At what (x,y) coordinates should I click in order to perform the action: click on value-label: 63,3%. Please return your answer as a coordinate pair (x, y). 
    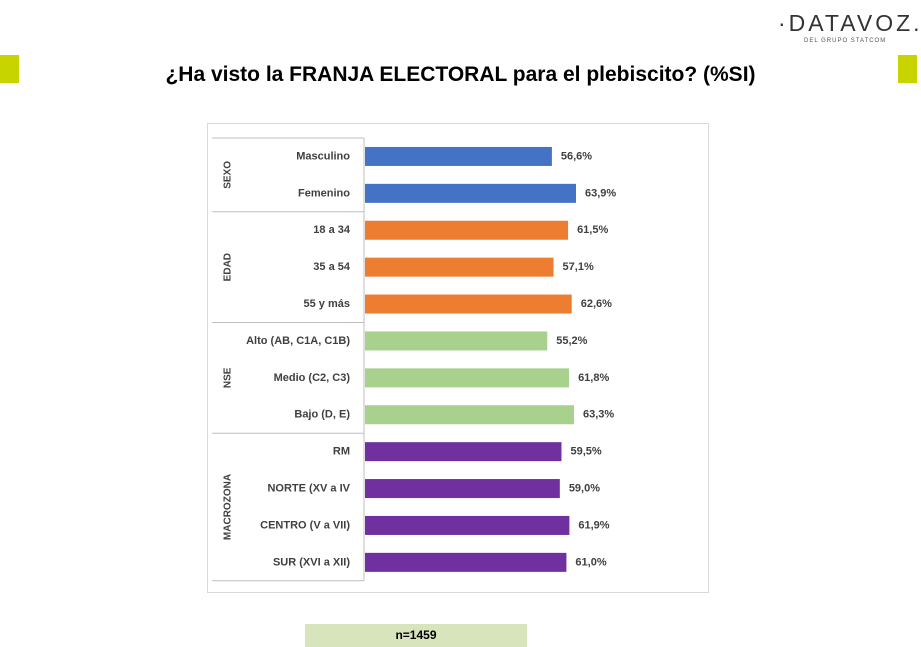
    Looking at the image, I should click on (598, 415).